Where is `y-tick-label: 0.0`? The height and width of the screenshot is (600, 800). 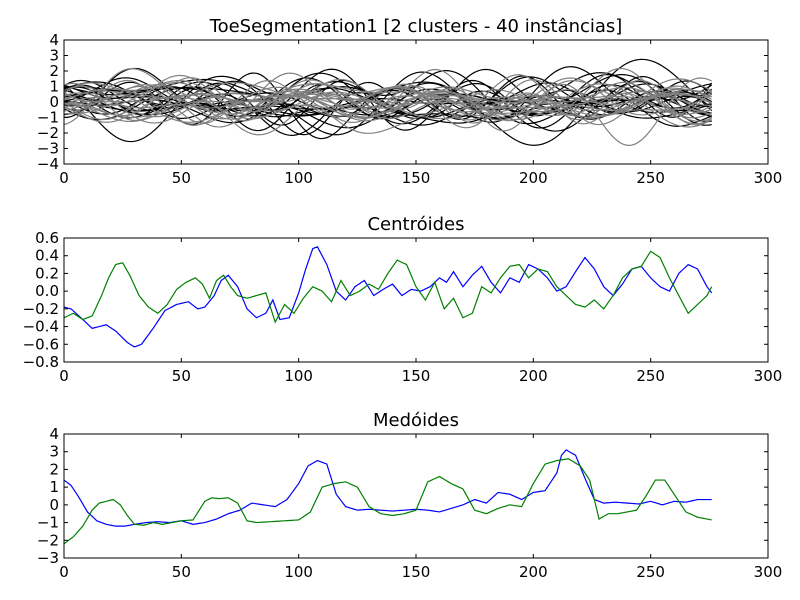 y-tick-label: 0.0 is located at coordinates (47, 291).